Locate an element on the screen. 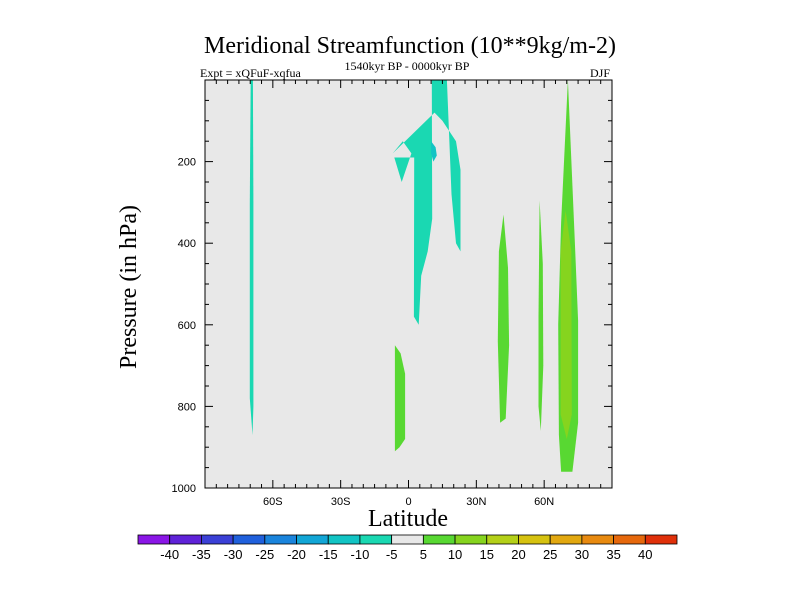 The image size is (800, 600). contour-region-pos-equatorial-lower is located at coordinates (400, 398).